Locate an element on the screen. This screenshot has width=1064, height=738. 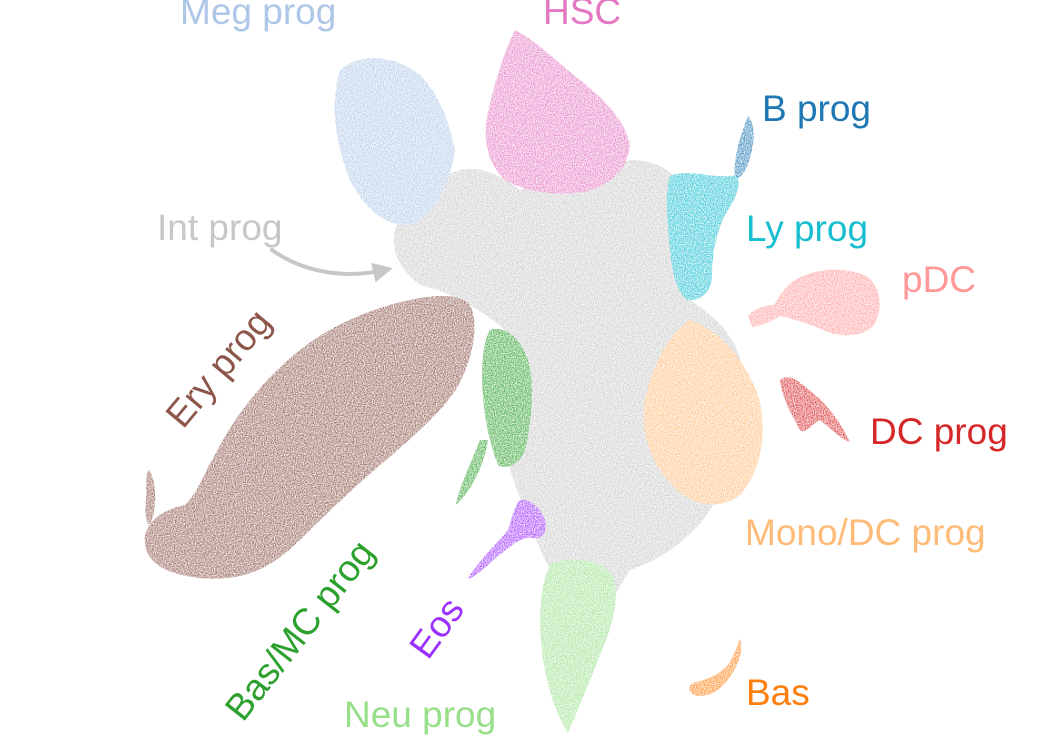
cluster-dc-prog-cloud is located at coordinates (815, 409).